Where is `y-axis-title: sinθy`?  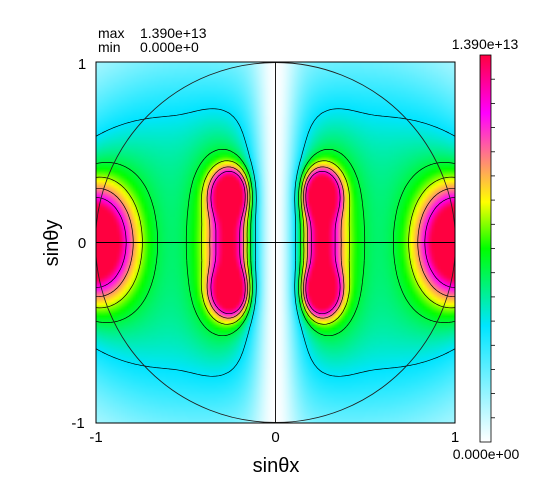 y-axis-title: sinθy is located at coordinates (52, 243).